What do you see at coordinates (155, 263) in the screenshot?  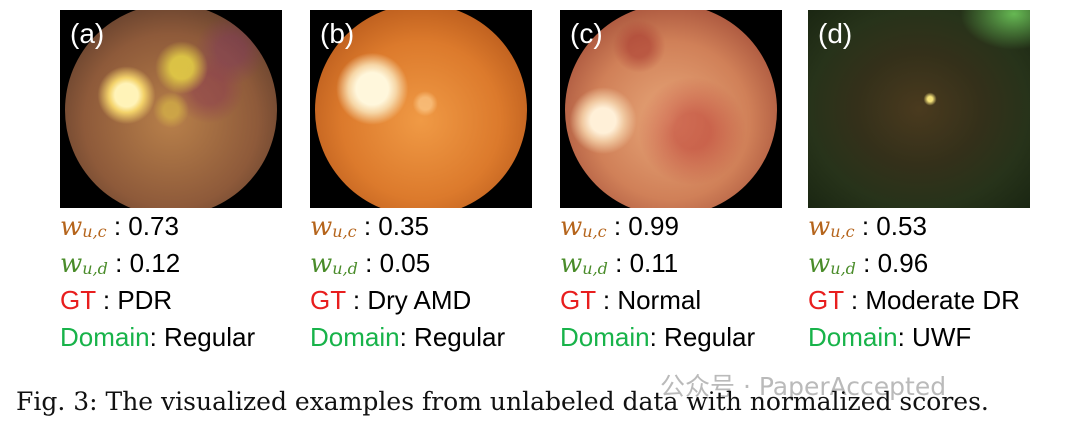 I see `wud-value: 0.12` at bounding box center [155, 263].